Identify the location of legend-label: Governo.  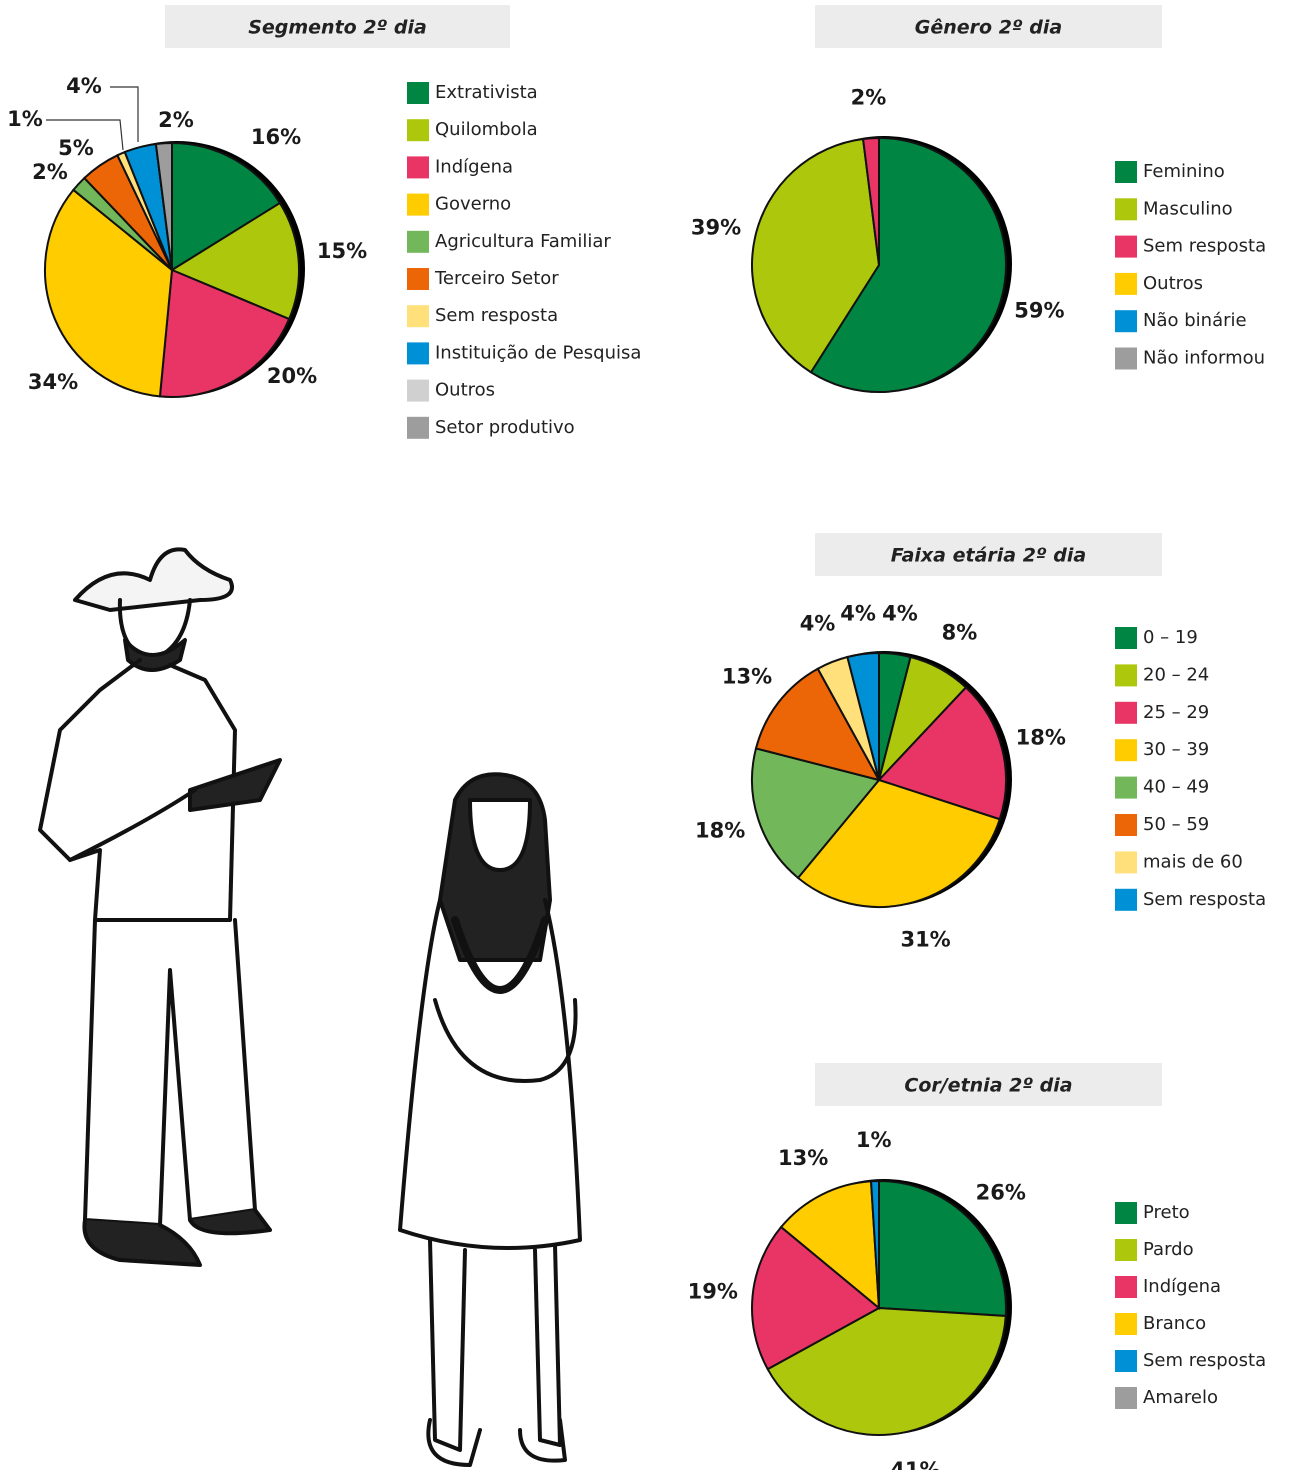
(473, 204).